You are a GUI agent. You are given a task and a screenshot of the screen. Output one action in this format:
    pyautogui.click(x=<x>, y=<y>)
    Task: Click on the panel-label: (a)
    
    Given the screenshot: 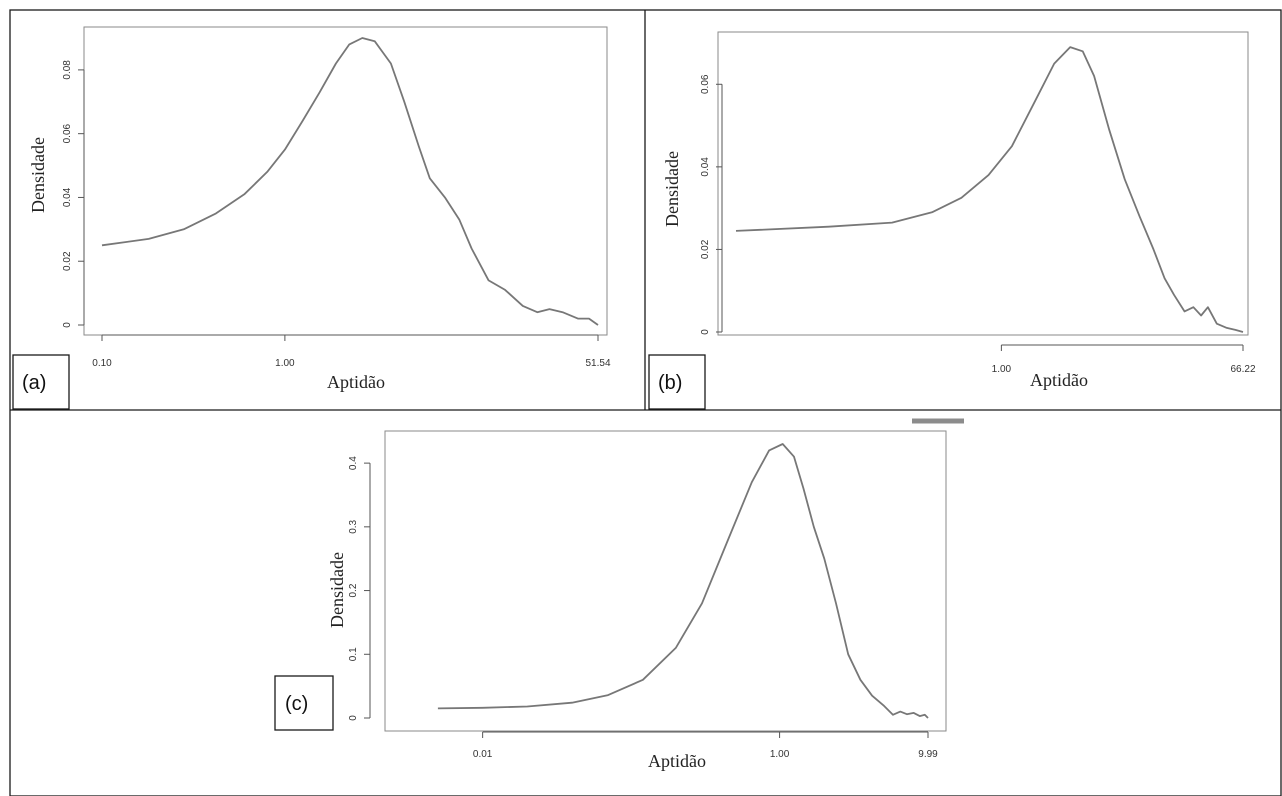 What is the action you would take?
    pyautogui.click(x=34, y=383)
    